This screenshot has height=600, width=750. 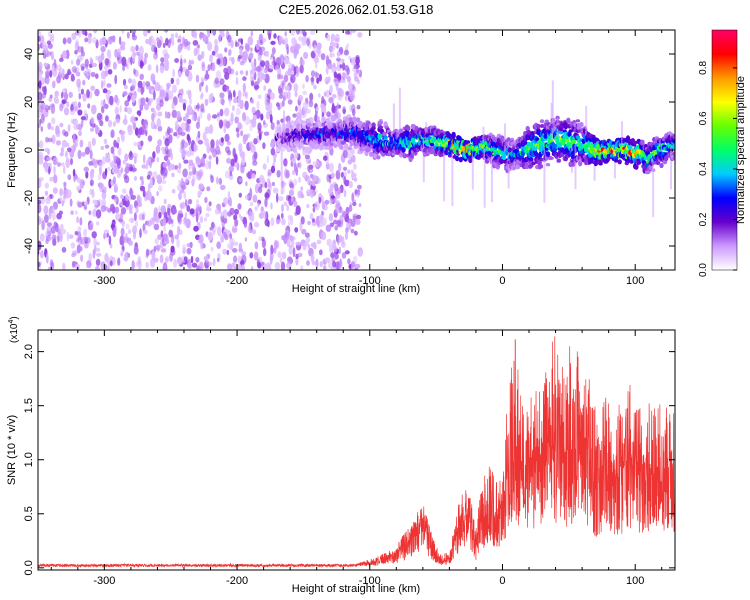 What do you see at coordinates (703, 219) in the screenshot?
I see `colorbar-tick-label: 0.2` at bounding box center [703, 219].